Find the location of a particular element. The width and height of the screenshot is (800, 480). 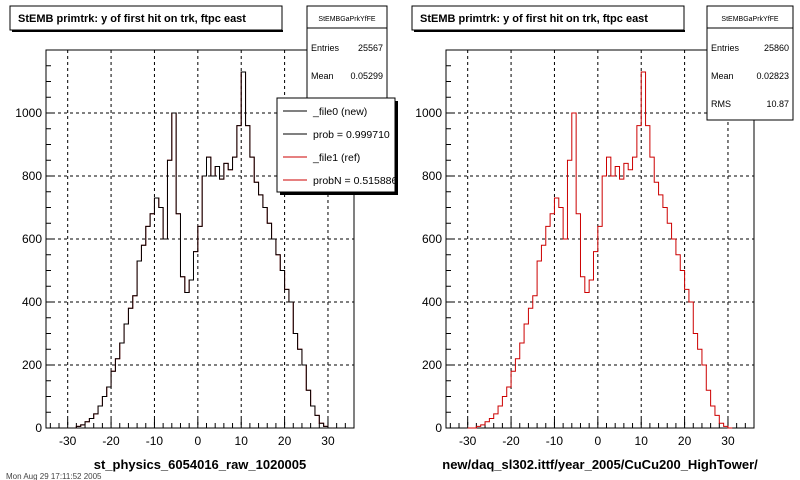

legend-box is located at coordinates (336, 145).